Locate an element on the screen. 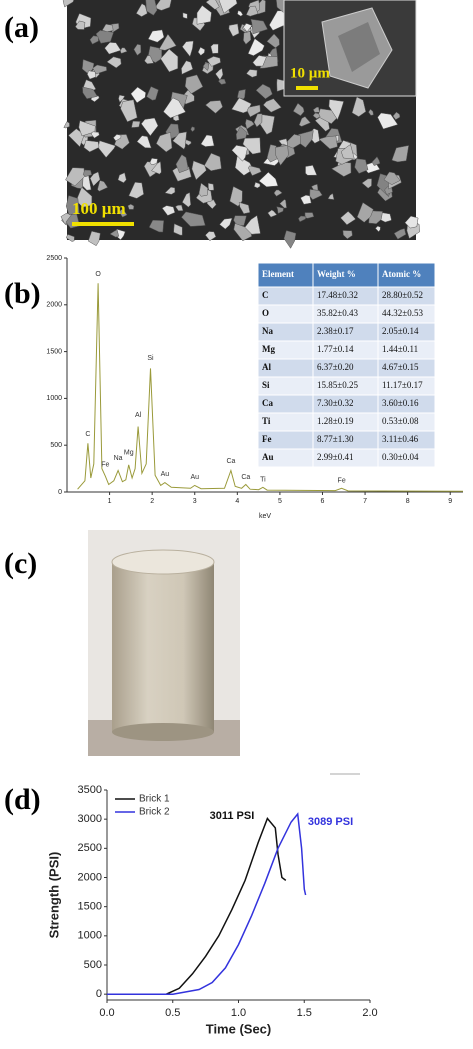 This screenshot has width=473, height=1049. y-tick-label: 3000 is located at coordinates (90, 819).